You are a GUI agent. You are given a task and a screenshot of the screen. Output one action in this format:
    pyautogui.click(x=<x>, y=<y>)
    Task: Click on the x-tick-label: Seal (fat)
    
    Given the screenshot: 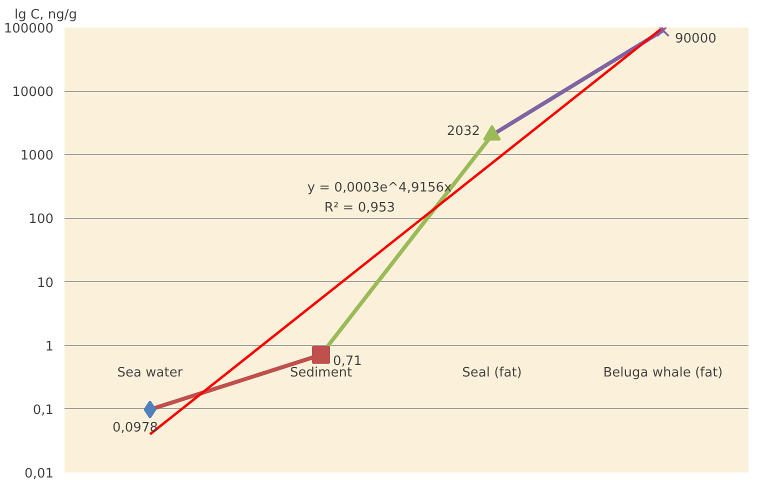 What is the action you would take?
    pyautogui.click(x=492, y=372)
    